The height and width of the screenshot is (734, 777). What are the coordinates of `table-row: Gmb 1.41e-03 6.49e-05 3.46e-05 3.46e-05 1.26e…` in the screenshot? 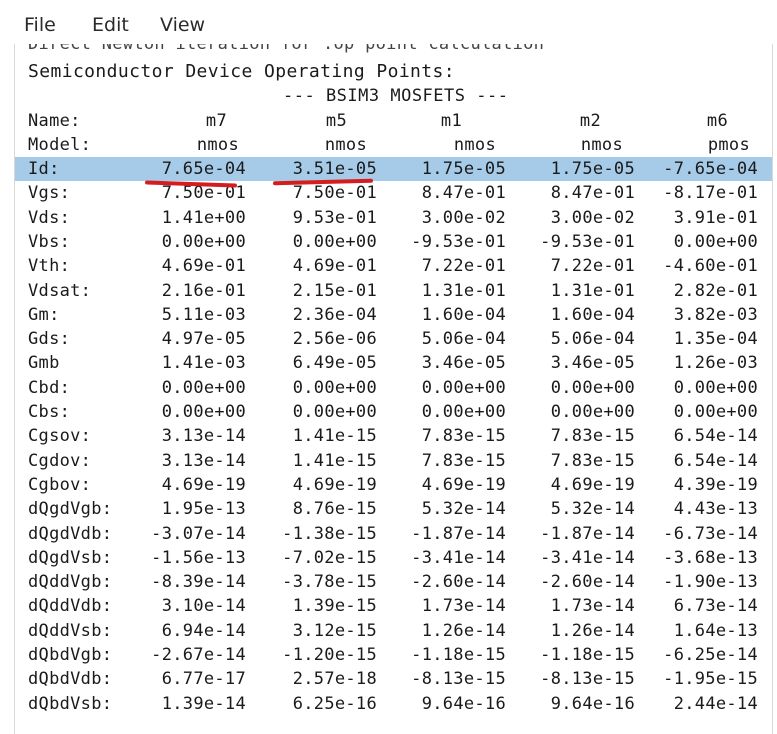 It's located at (393, 363).